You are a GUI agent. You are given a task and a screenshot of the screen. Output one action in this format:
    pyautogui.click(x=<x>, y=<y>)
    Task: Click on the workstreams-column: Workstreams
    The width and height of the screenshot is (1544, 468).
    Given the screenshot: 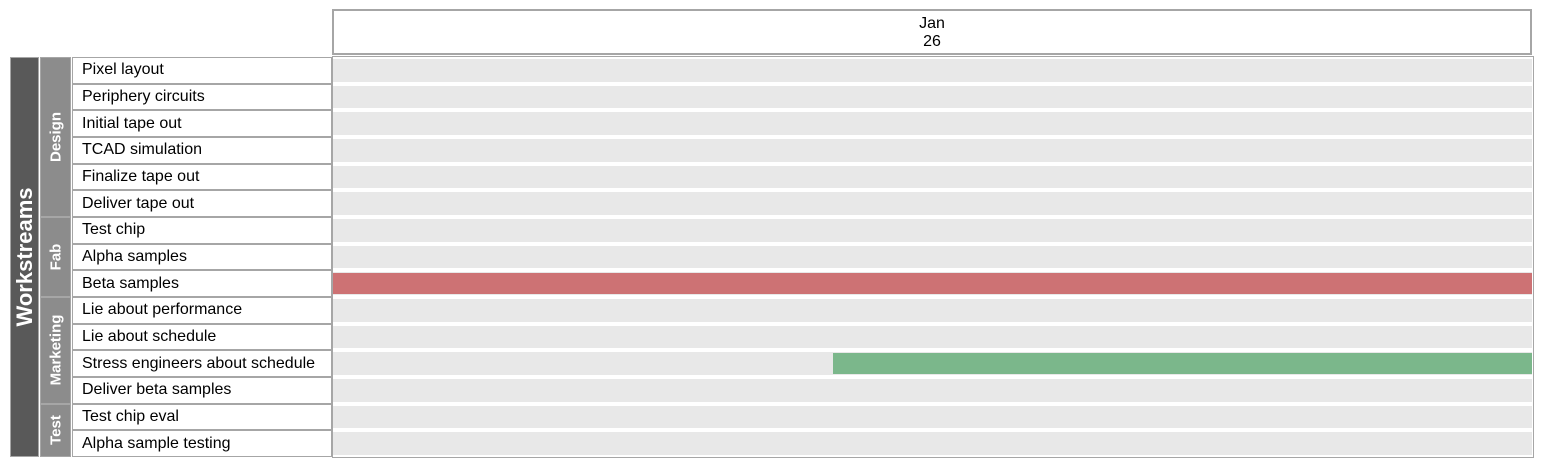 What is the action you would take?
    pyautogui.click(x=24, y=257)
    